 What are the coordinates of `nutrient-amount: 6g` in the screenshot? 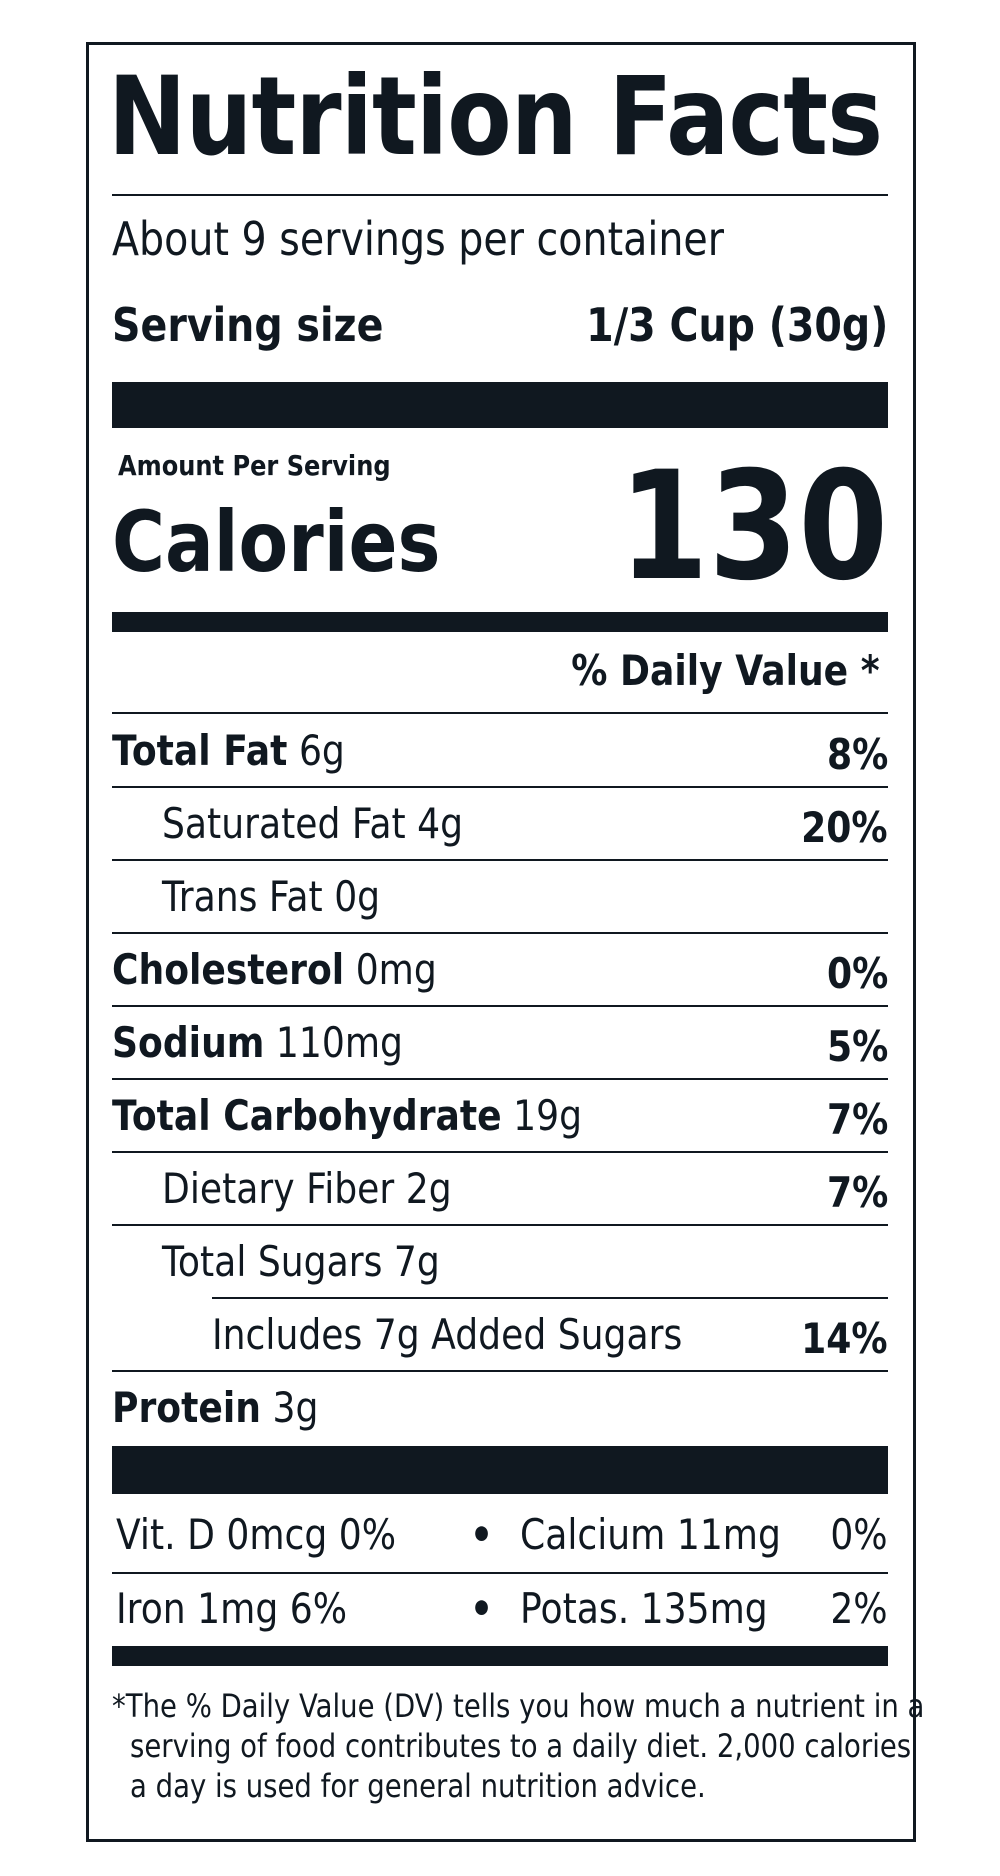 It's located at (321, 750).